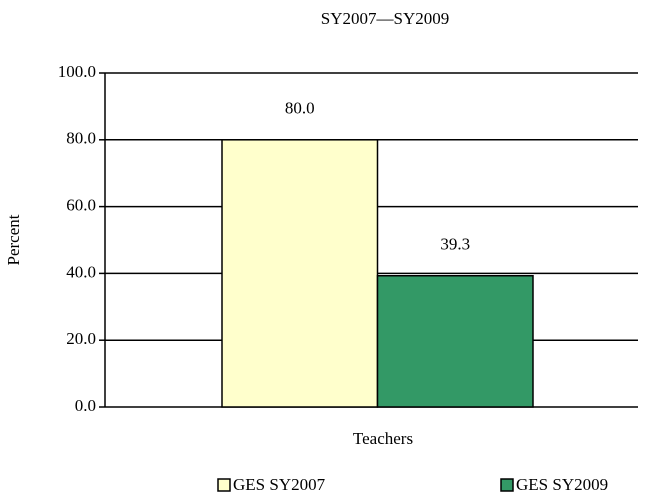  Describe the element at coordinates (85, 405) in the screenshot. I see `y-tick-label: 0.0` at that location.